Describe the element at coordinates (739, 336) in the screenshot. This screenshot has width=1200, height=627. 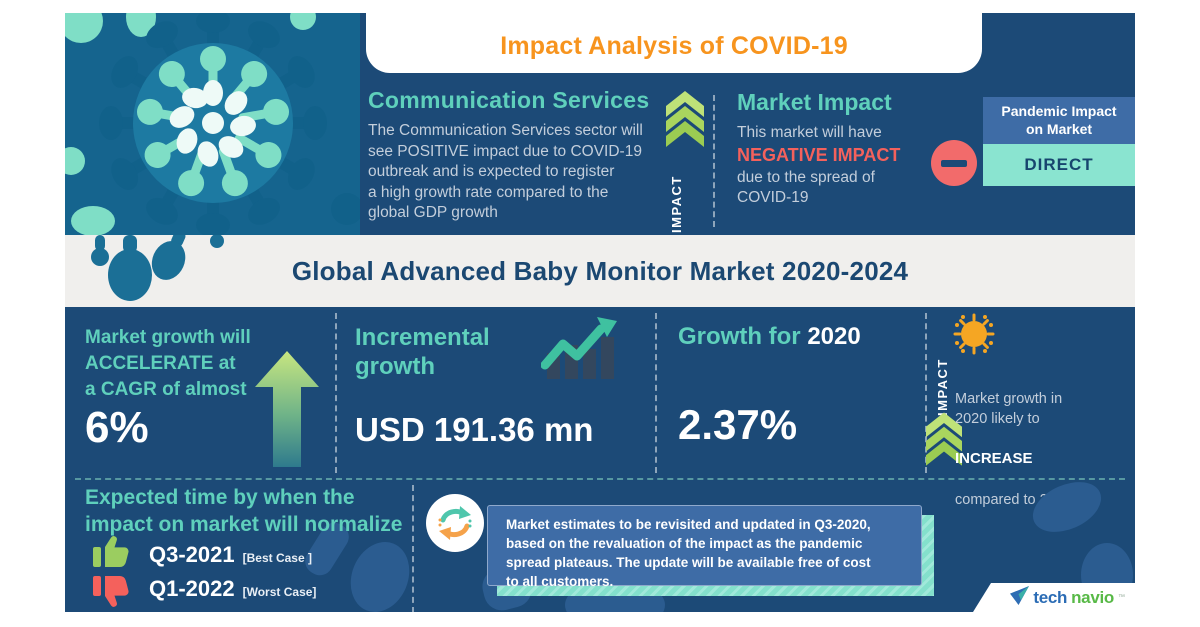
I see `growth-heading-text: Growth for` at that location.